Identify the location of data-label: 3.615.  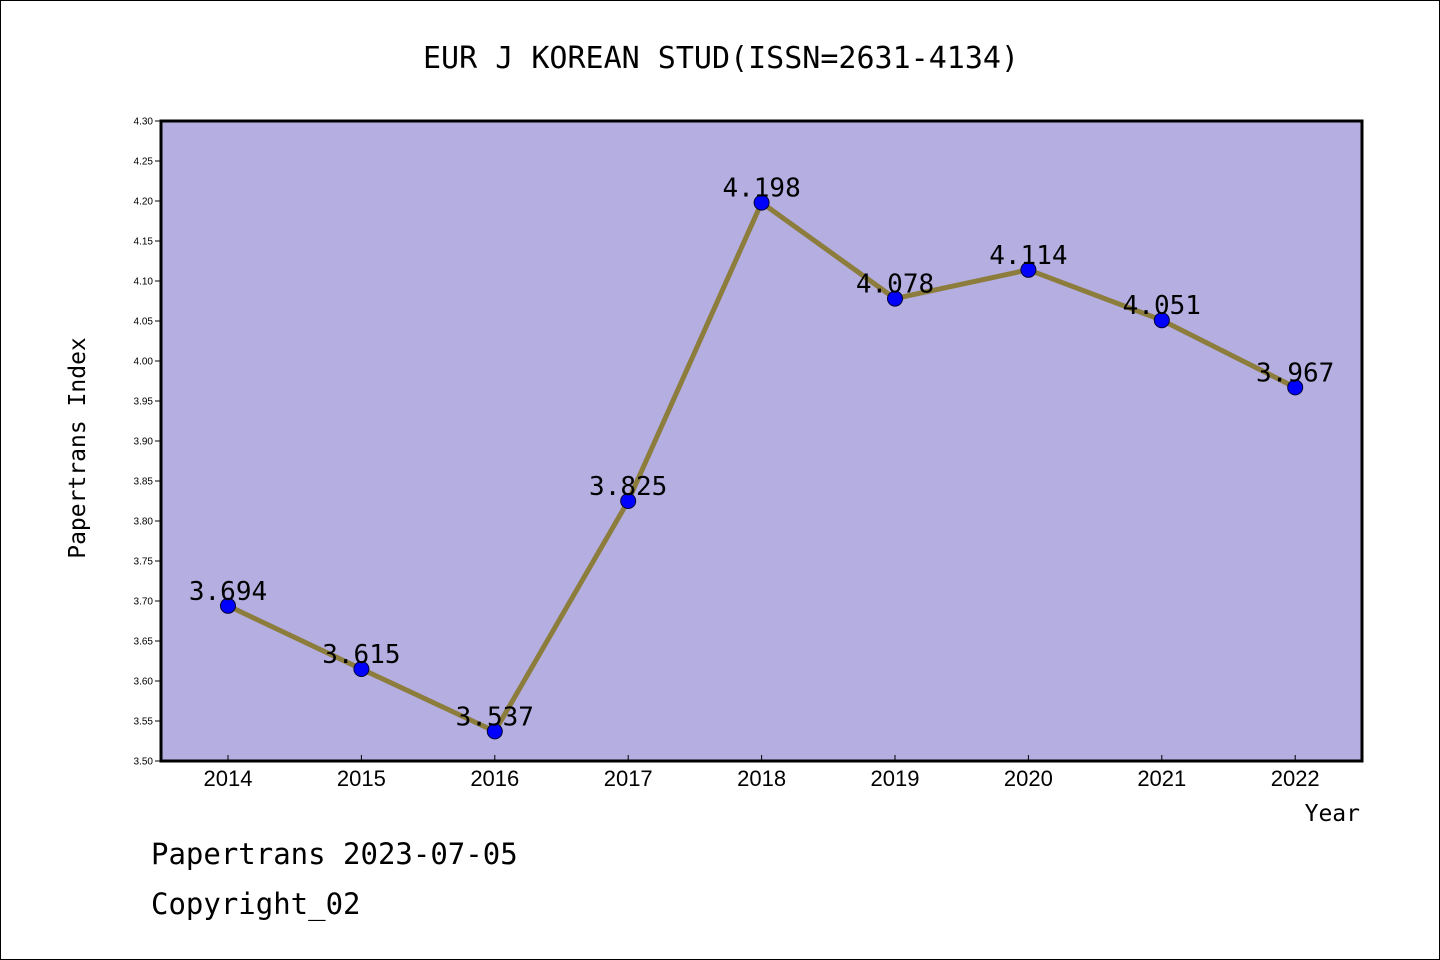
(361, 655).